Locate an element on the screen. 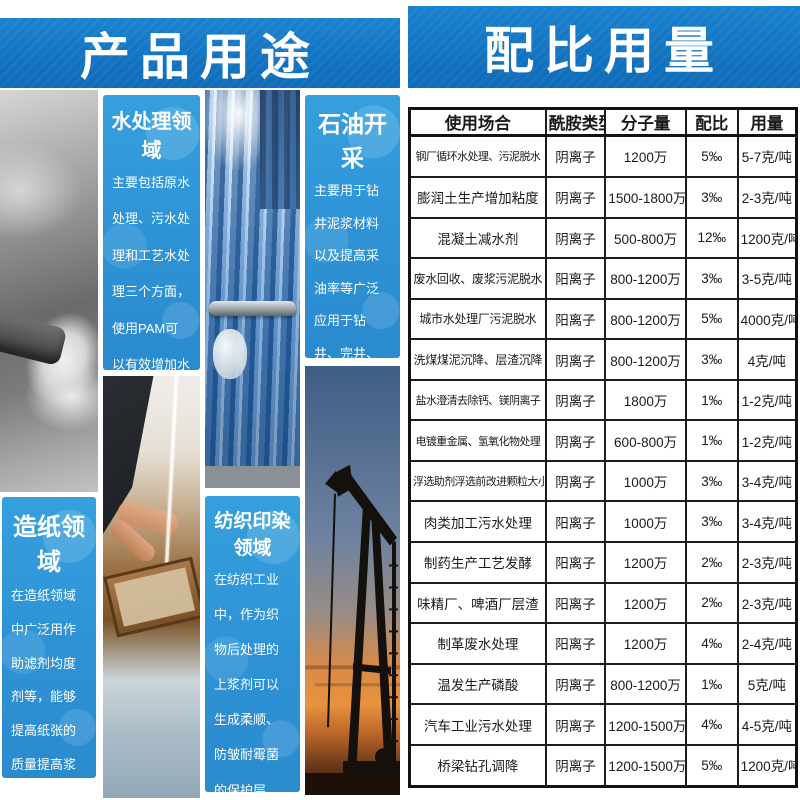 The image size is (800, 800). info-box-title: 石油开采 is located at coordinates (352, 141).